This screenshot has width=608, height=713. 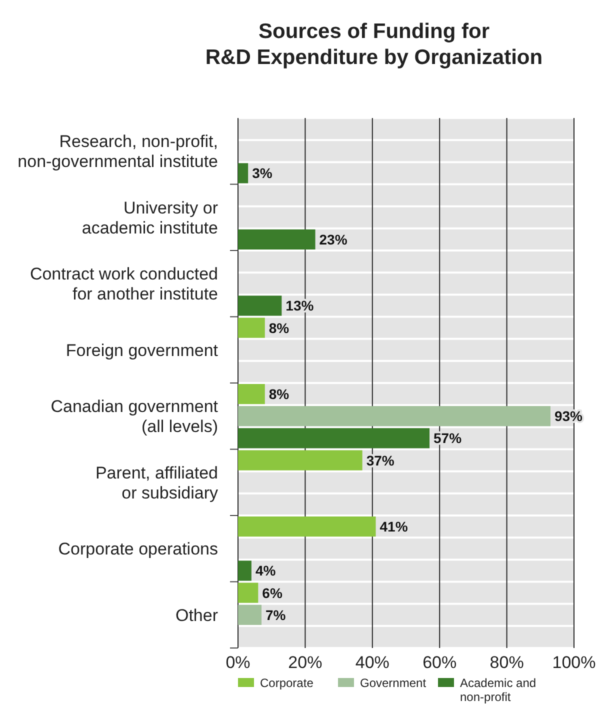 I want to click on legend-label: Corporate, so click(x=287, y=683).